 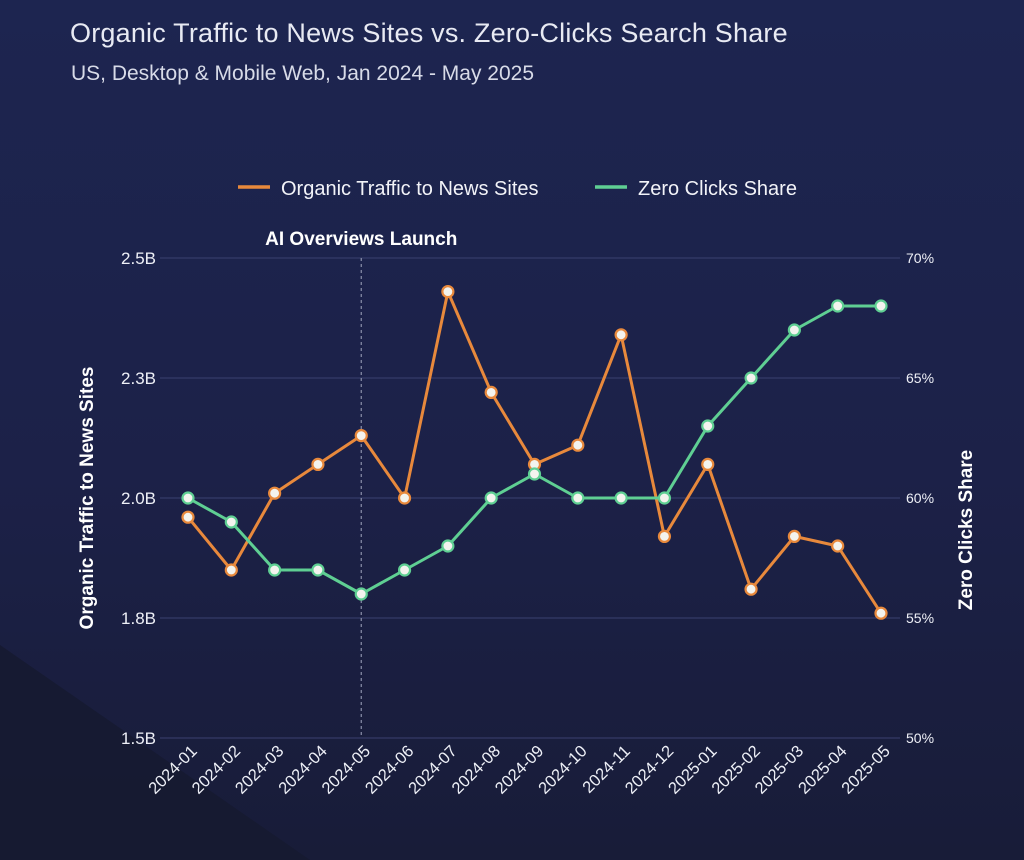 I want to click on y-left-tick-label: 2.5B, so click(x=138, y=258).